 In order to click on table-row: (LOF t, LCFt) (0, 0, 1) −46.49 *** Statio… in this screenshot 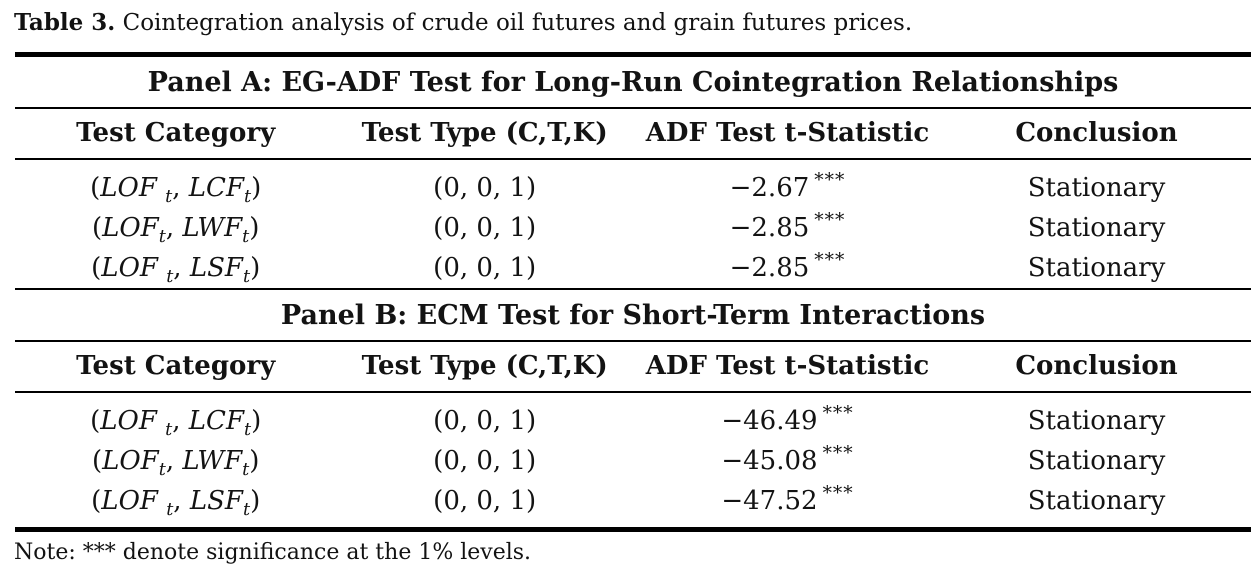, I will do `click(633, 416)`.